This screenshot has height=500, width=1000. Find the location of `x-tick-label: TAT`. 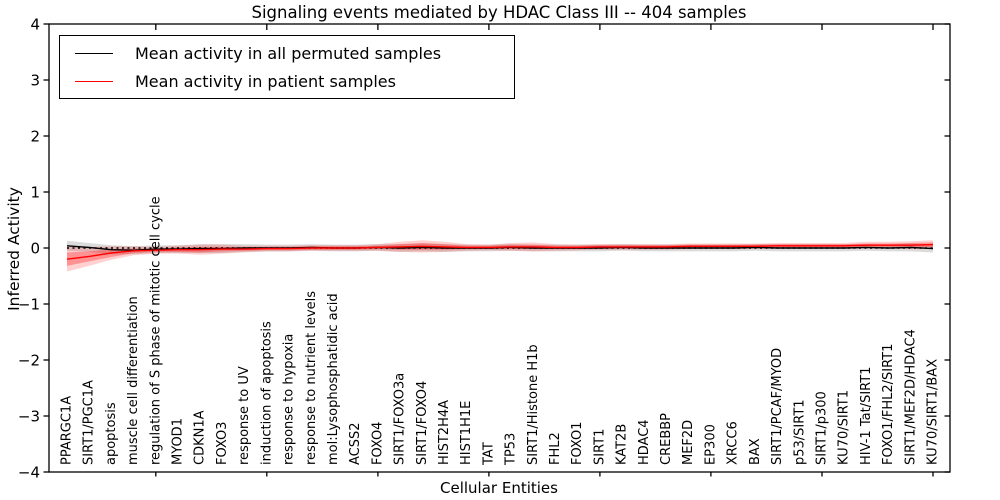

x-tick-label: TAT is located at coordinates (488, 454).